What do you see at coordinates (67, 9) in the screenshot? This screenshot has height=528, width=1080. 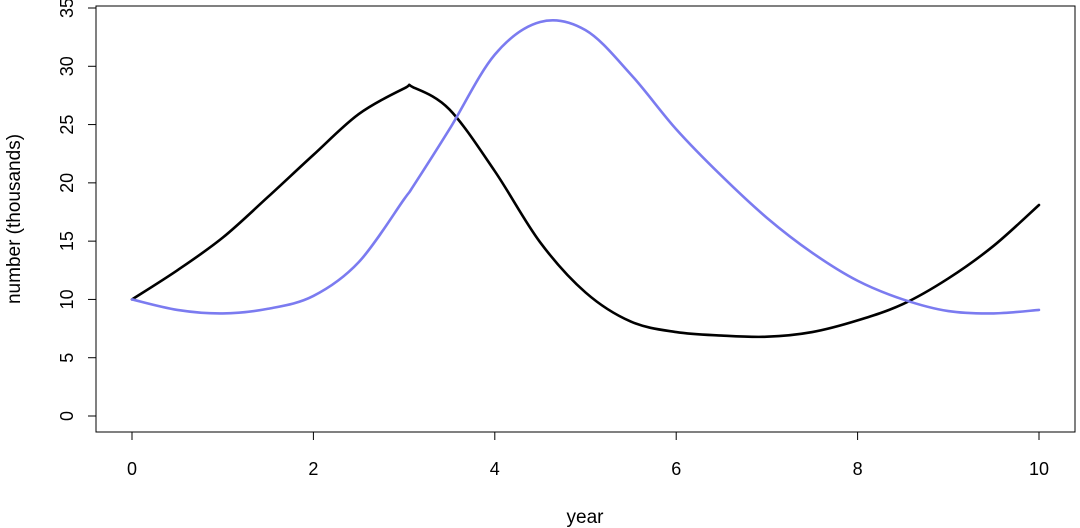 I see `y-tick-label: 35` at bounding box center [67, 9].